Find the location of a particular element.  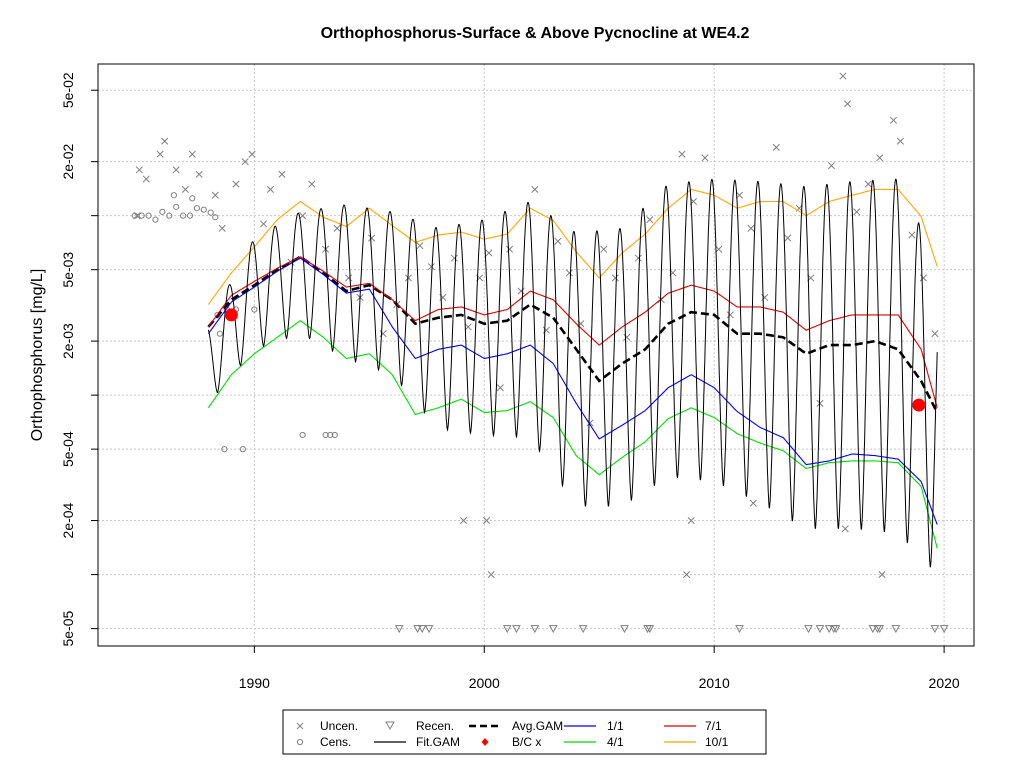

y-axis: 5e-05 2e-04 5e-04 2e-03 5e-03 2e-02 5e-02 is located at coordinates (79, 359).